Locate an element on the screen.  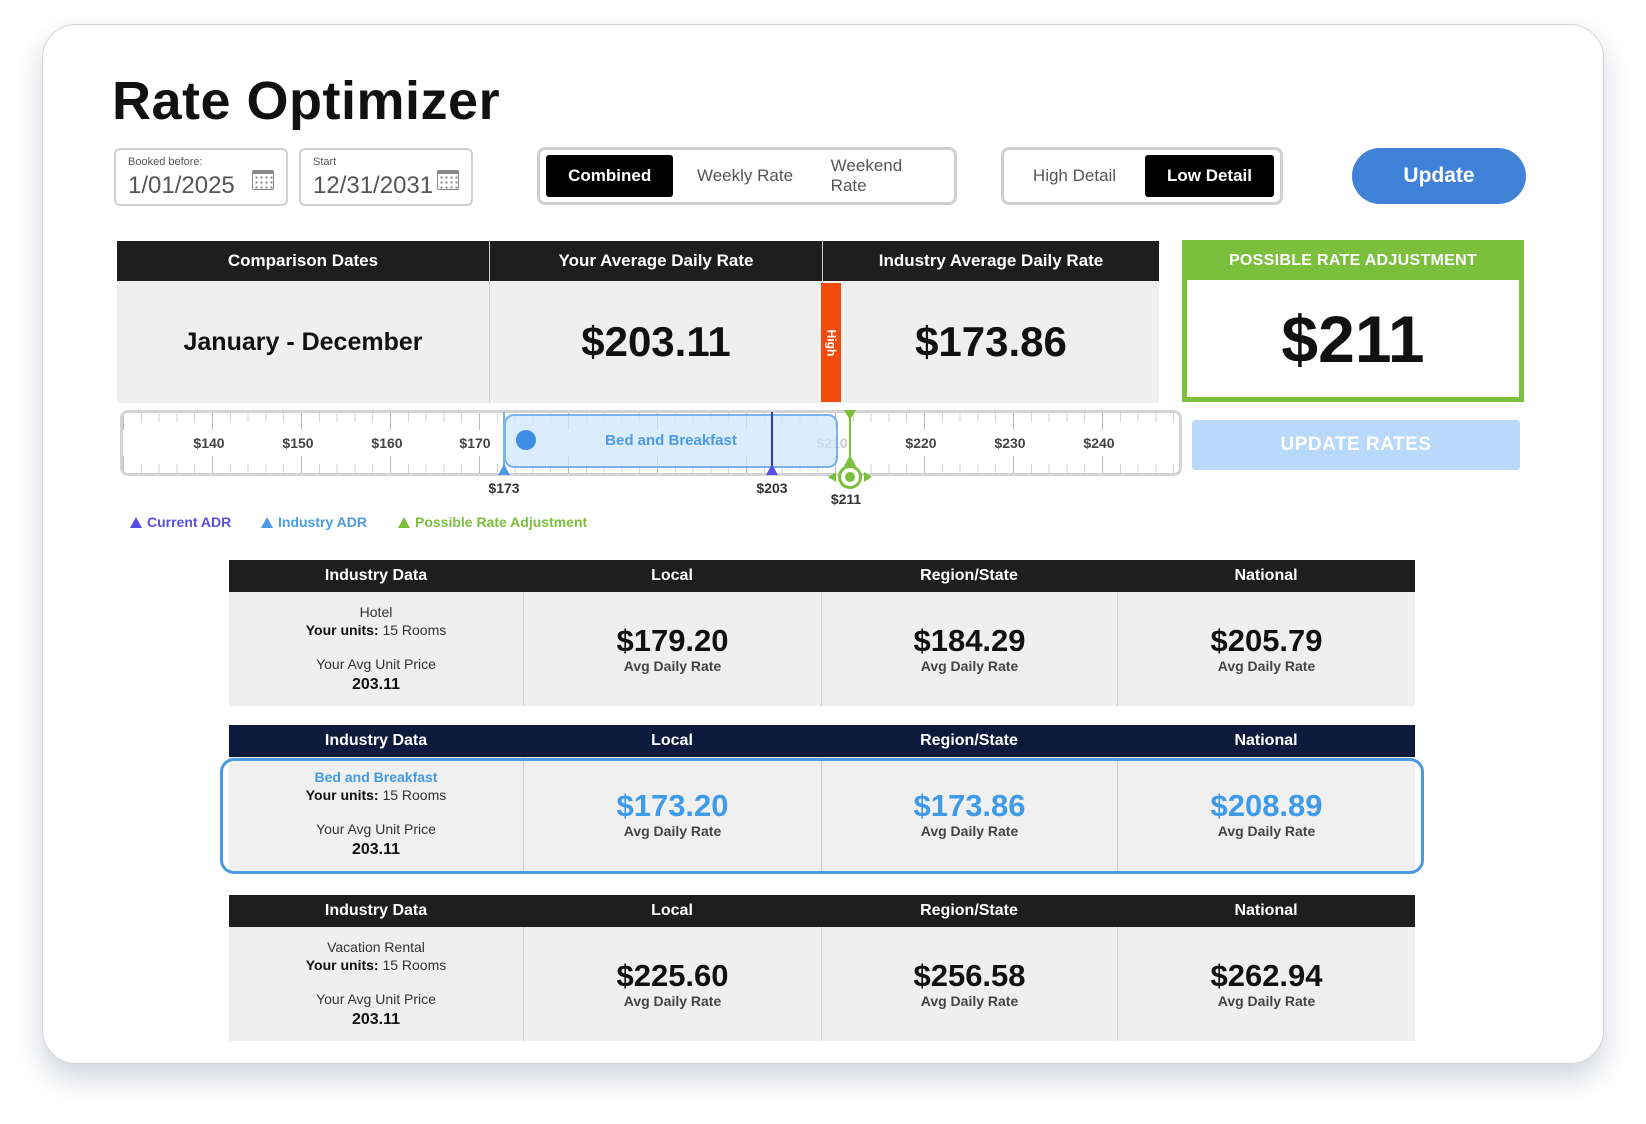
start-date-field: Start 12/31/2031 is located at coordinates (386, 177).